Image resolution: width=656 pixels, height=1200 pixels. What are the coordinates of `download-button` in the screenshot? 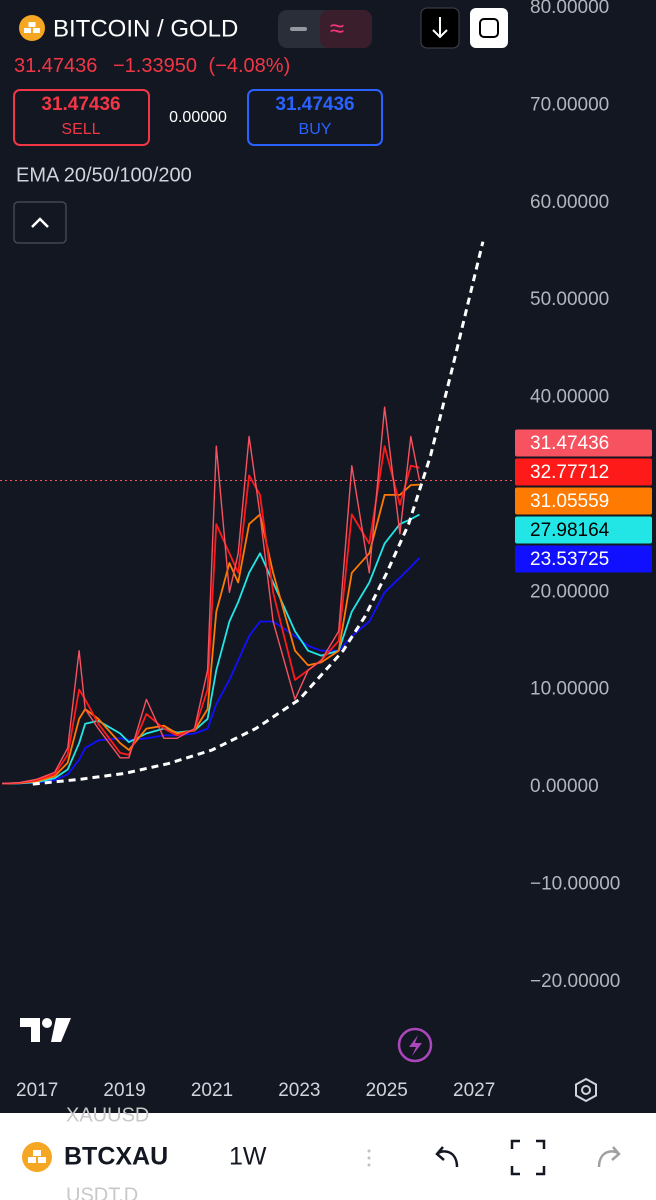 It's located at (440, 28).